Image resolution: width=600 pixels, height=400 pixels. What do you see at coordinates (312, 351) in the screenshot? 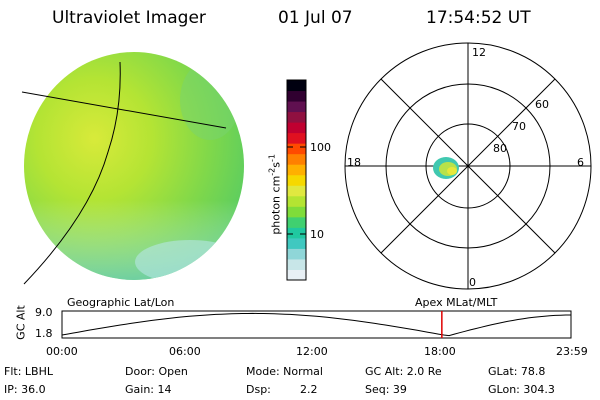
I see `timeline-tick-1200: 12:00` at bounding box center [312, 351].